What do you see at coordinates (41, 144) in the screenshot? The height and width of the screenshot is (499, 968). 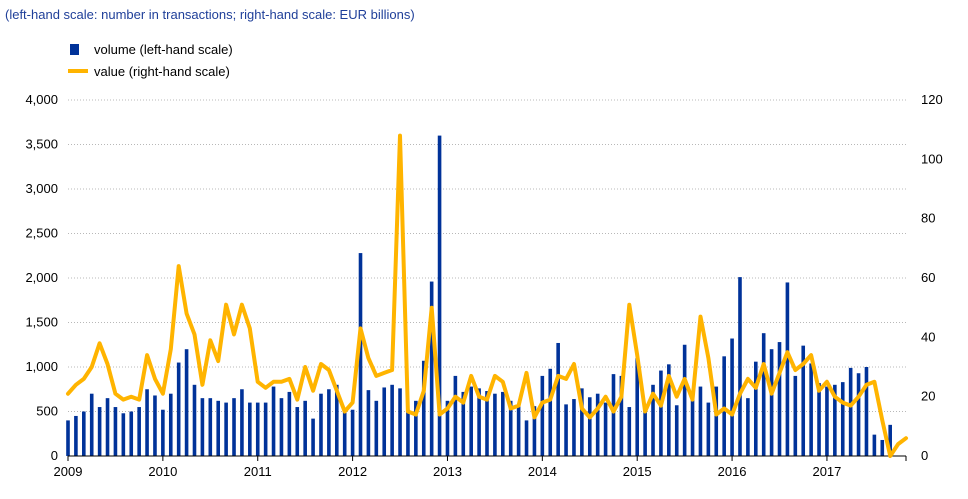 I see `left-axis-tick-label: 3,500` at bounding box center [41, 144].